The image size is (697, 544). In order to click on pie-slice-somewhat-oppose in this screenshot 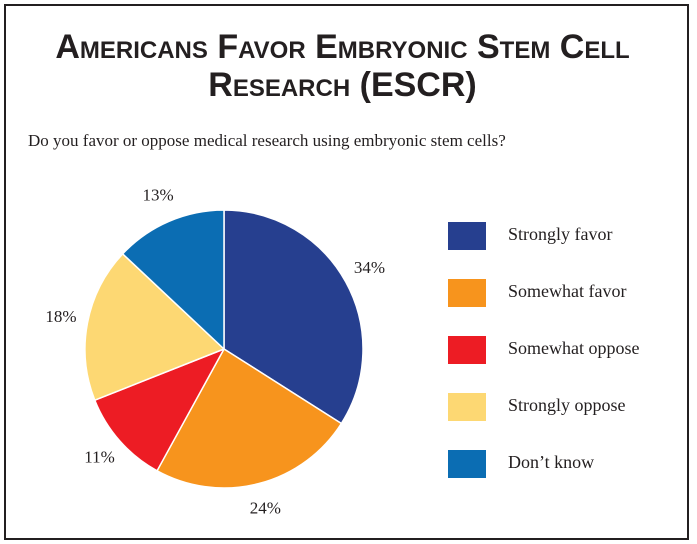, I will do `click(159, 410)`.